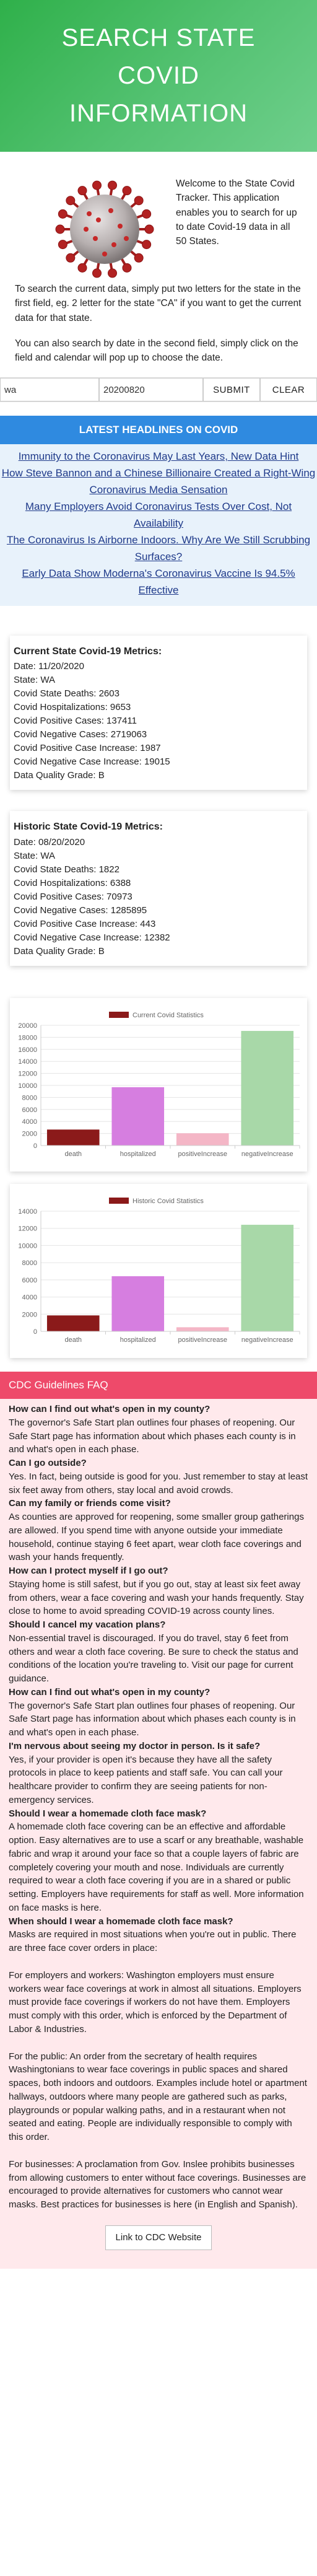 This screenshot has width=317, height=2576. I want to click on metric-row: Date: 11/20/2020, so click(49, 666).